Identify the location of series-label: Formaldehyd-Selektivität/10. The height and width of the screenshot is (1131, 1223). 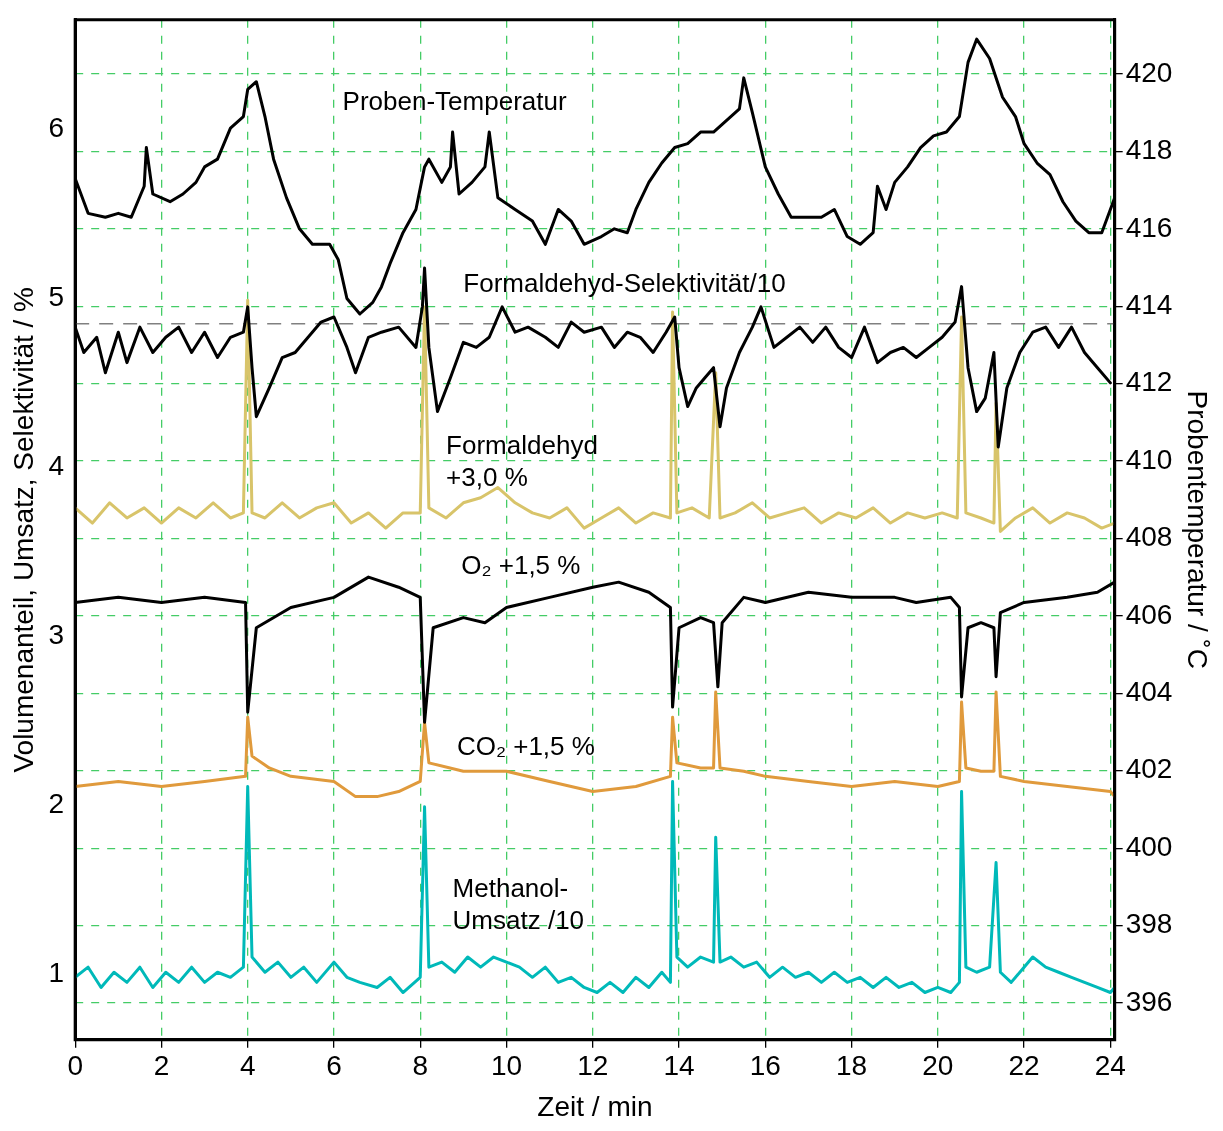
(624, 283).